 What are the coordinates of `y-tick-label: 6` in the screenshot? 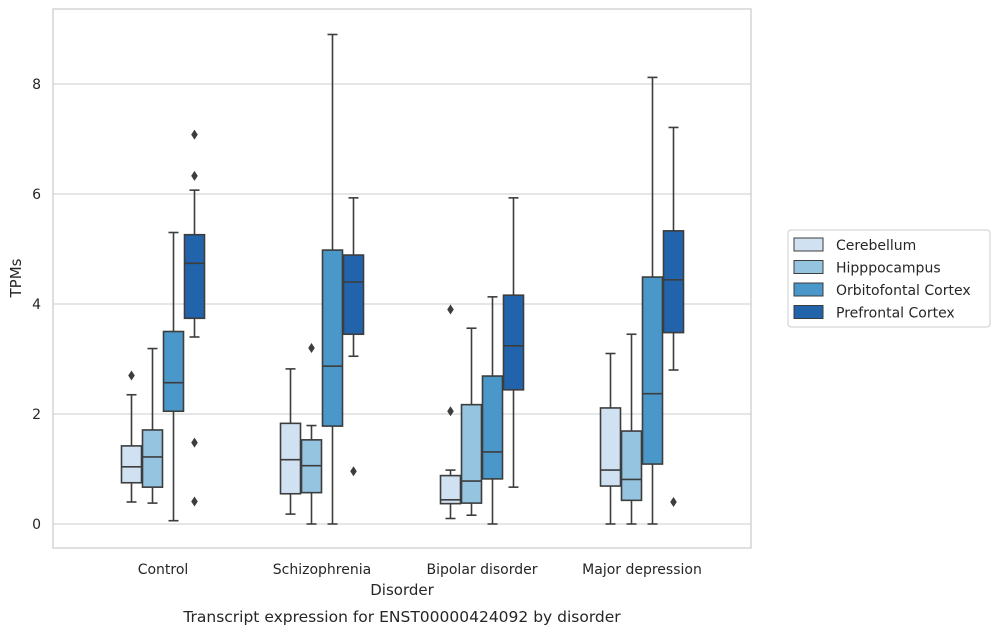 It's located at (36, 195).